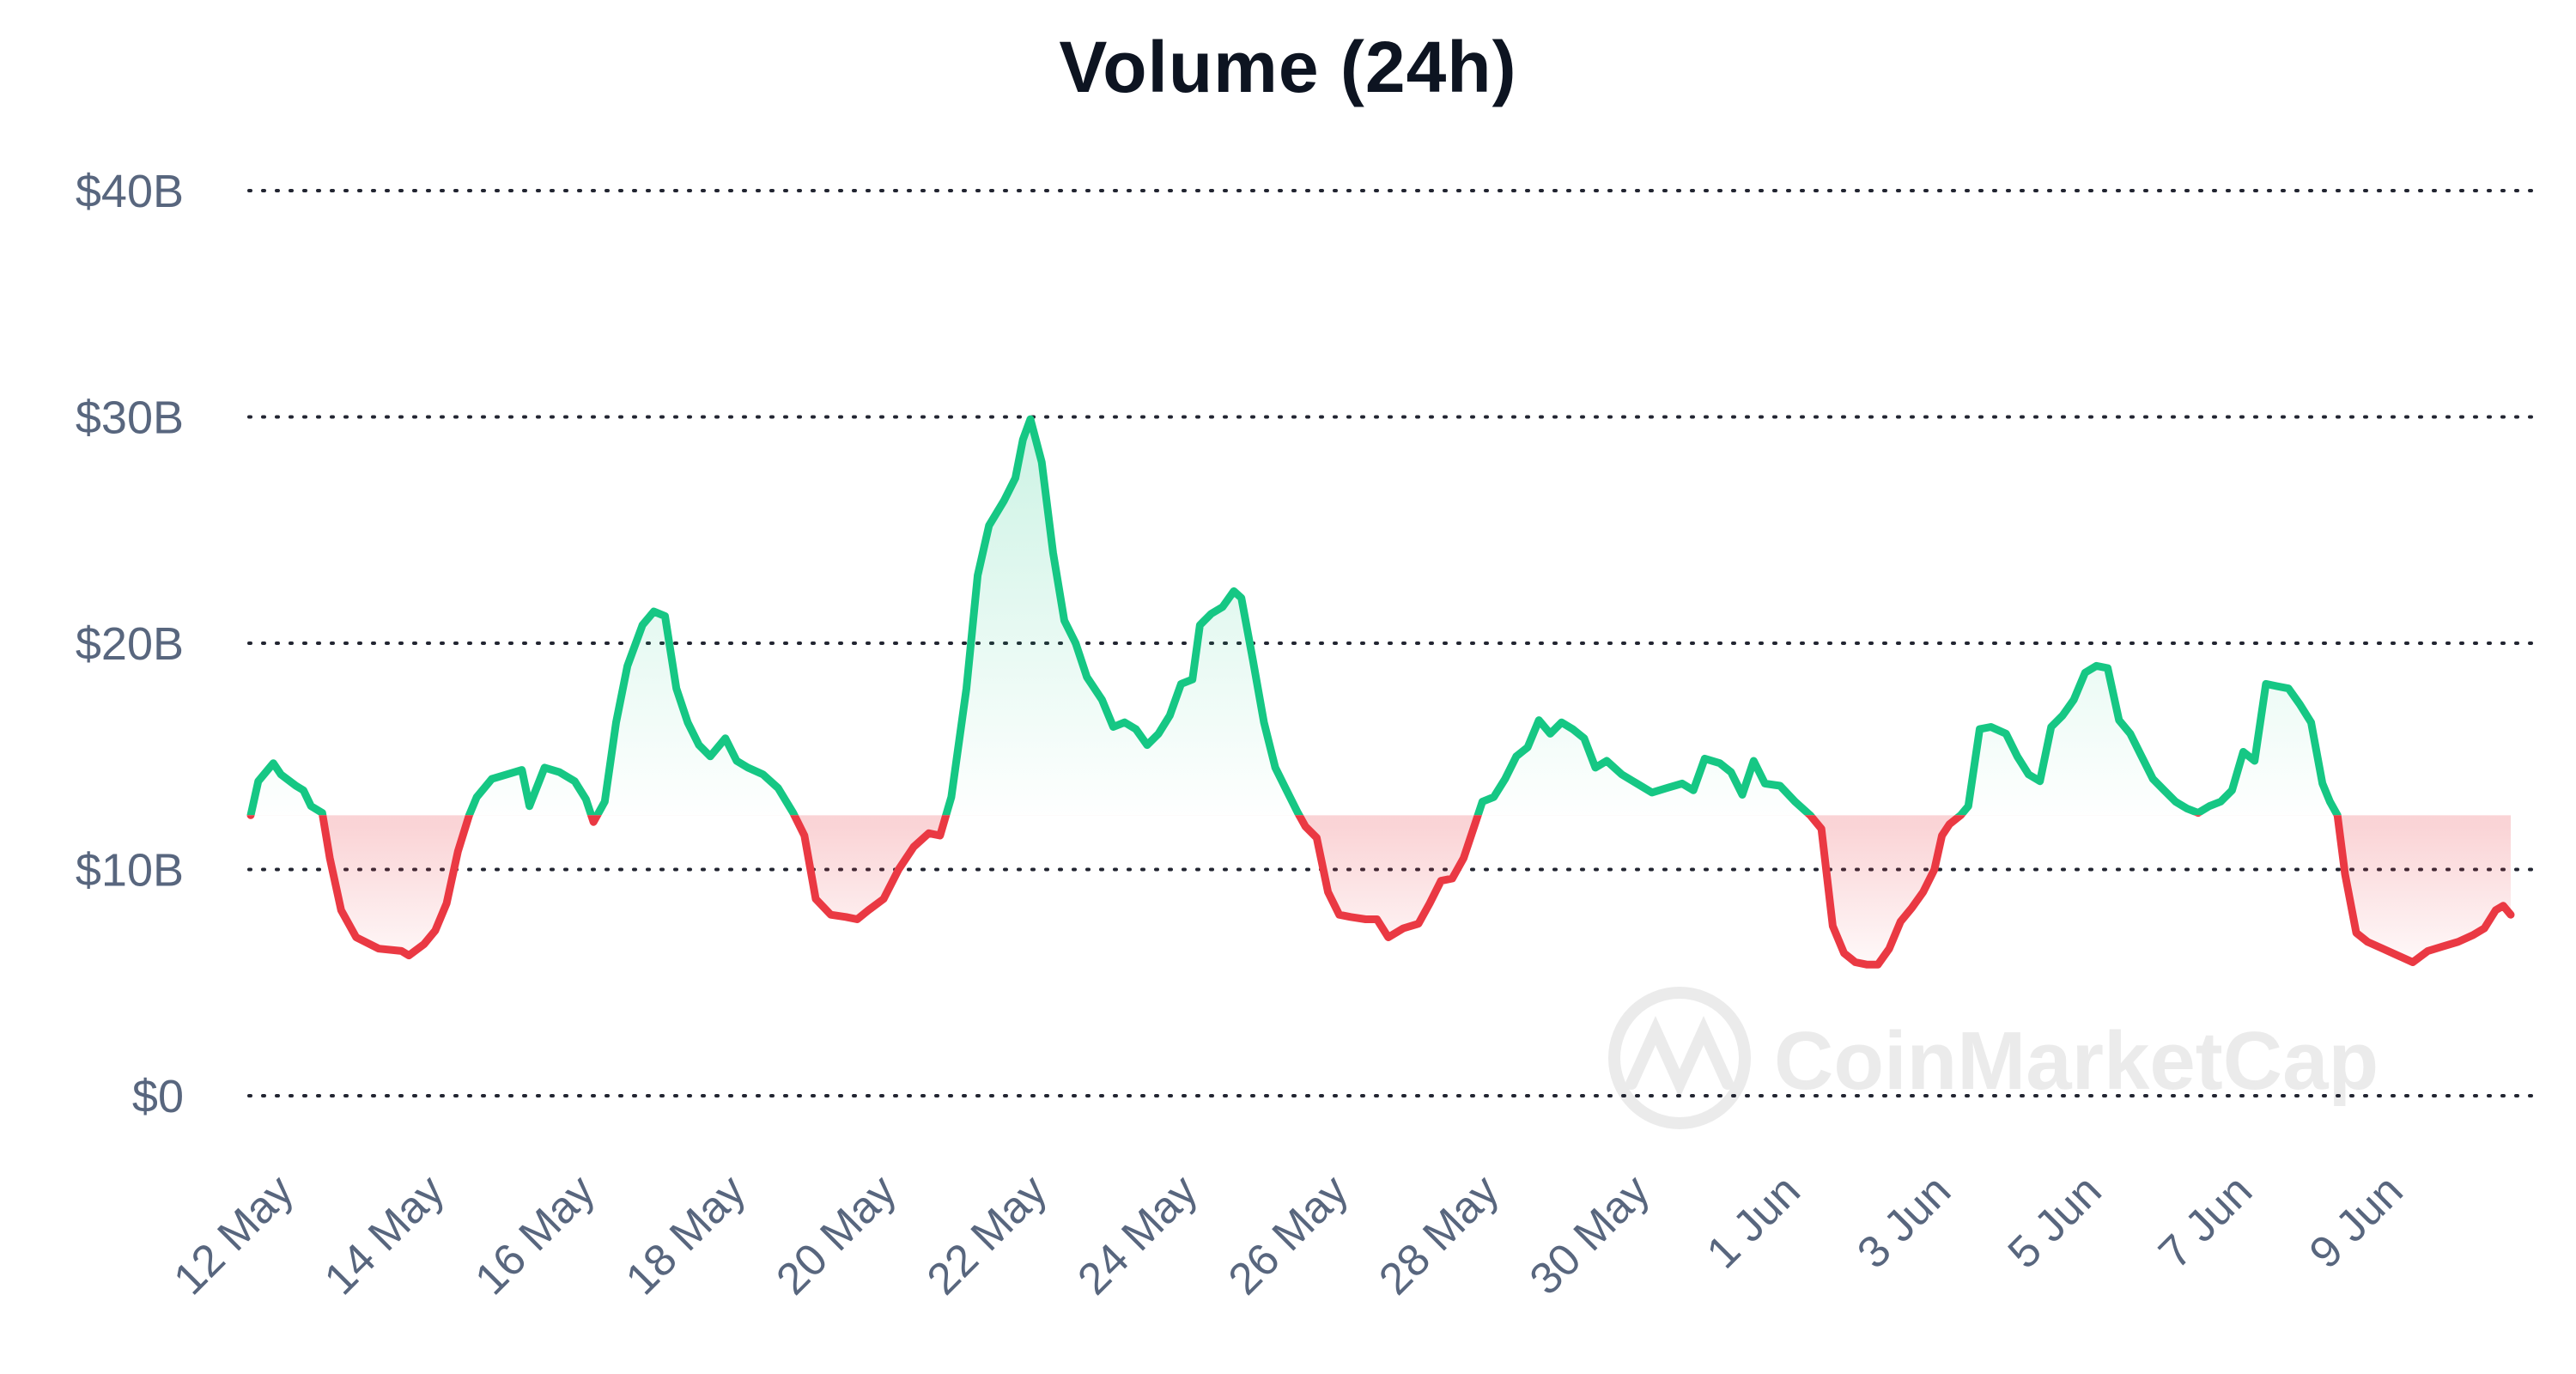 Image resolution: width=2576 pixels, height=1374 pixels. Describe the element at coordinates (1679, 1058) in the screenshot. I see `coinmarketcap-logo-icon` at that location.